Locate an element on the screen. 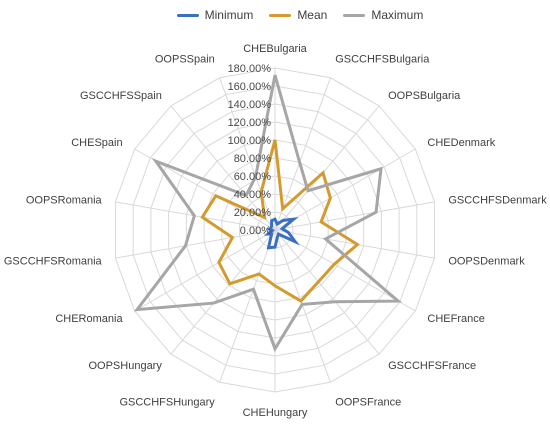 This screenshot has height=425, width=550. category-label-3: CHEDenmark is located at coordinates (461, 143).